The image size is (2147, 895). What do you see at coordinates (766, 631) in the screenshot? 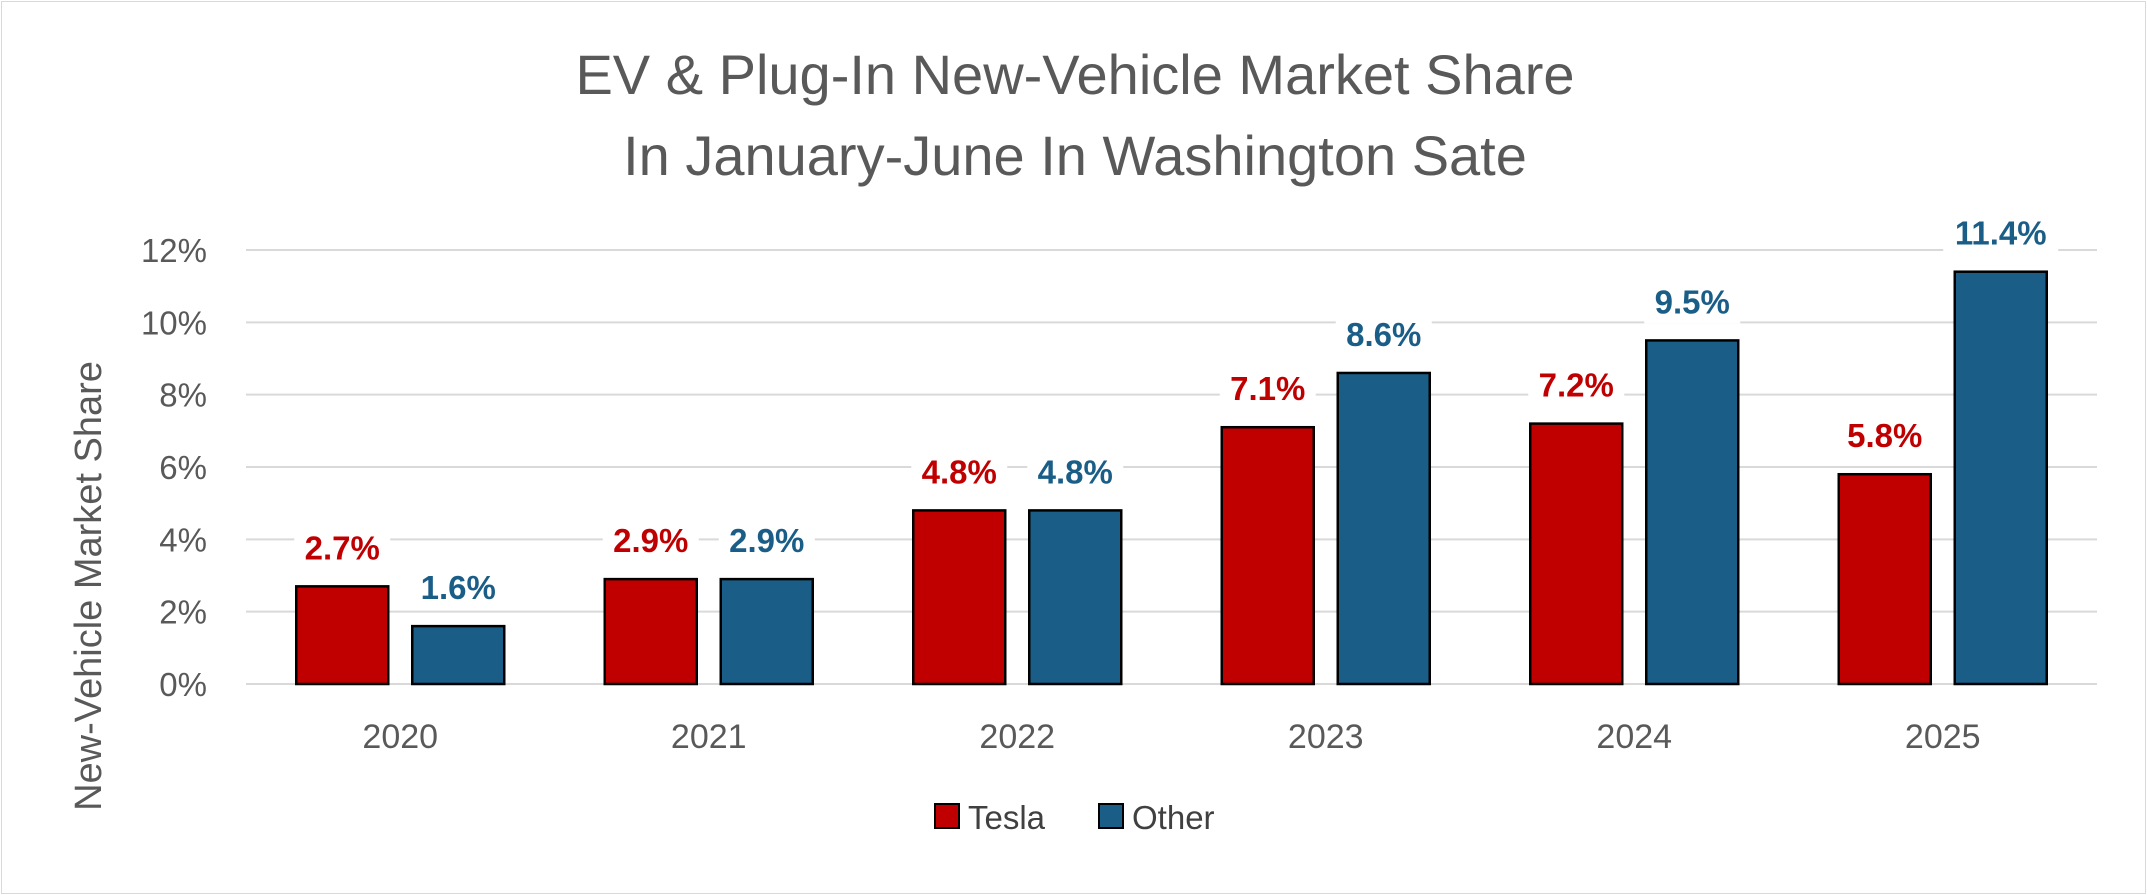
I see `bar-other-2021` at bounding box center [766, 631].